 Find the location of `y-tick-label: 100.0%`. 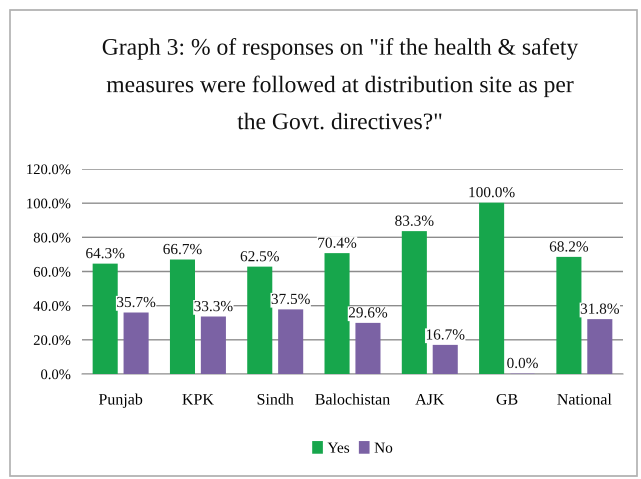

y-tick-label: 100.0% is located at coordinates (48, 203).